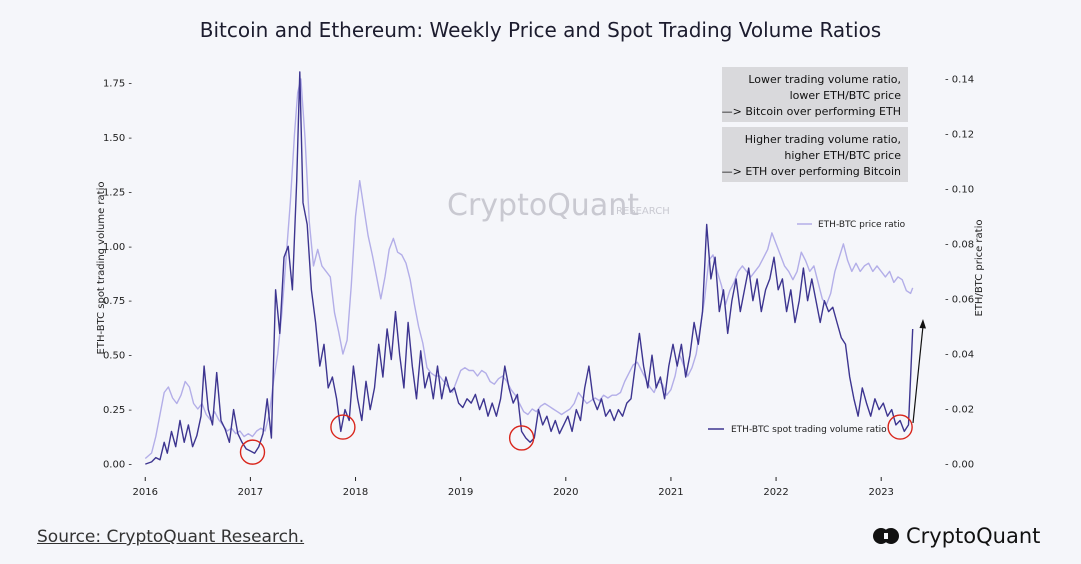 The width and height of the screenshot is (1081, 564). What do you see at coordinates (117, 410) in the screenshot?
I see `left-tick-label: 0.25 -` at bounding box center [117, 410].